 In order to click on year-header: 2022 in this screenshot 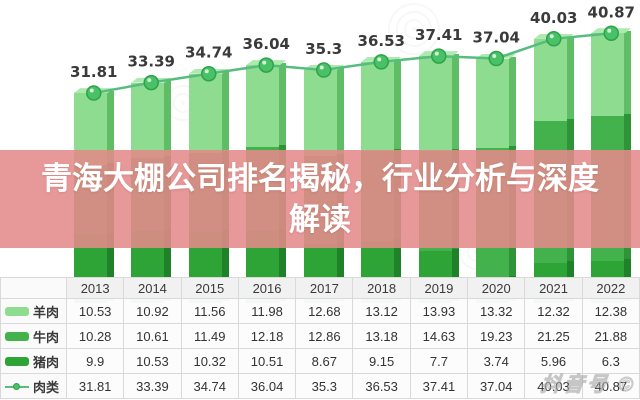, I will do `click(610, 288)`.